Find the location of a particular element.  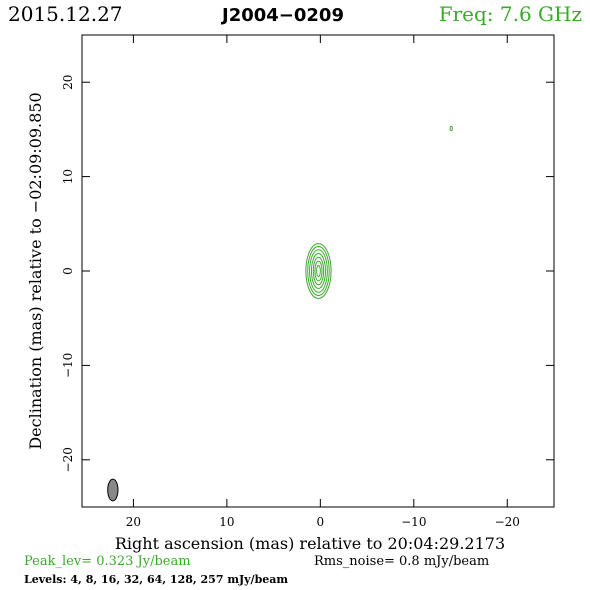

contour-32-mjy is located at coordinates (318, 271).